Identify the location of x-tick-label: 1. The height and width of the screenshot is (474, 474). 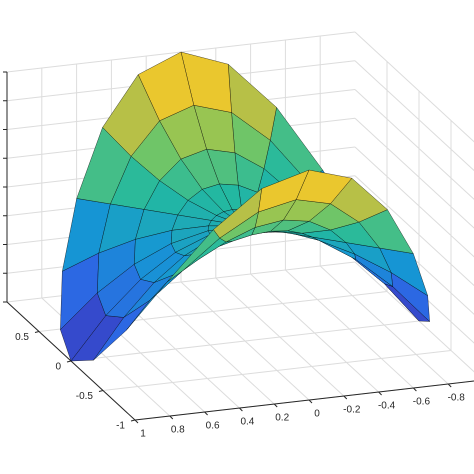
(143, 434).